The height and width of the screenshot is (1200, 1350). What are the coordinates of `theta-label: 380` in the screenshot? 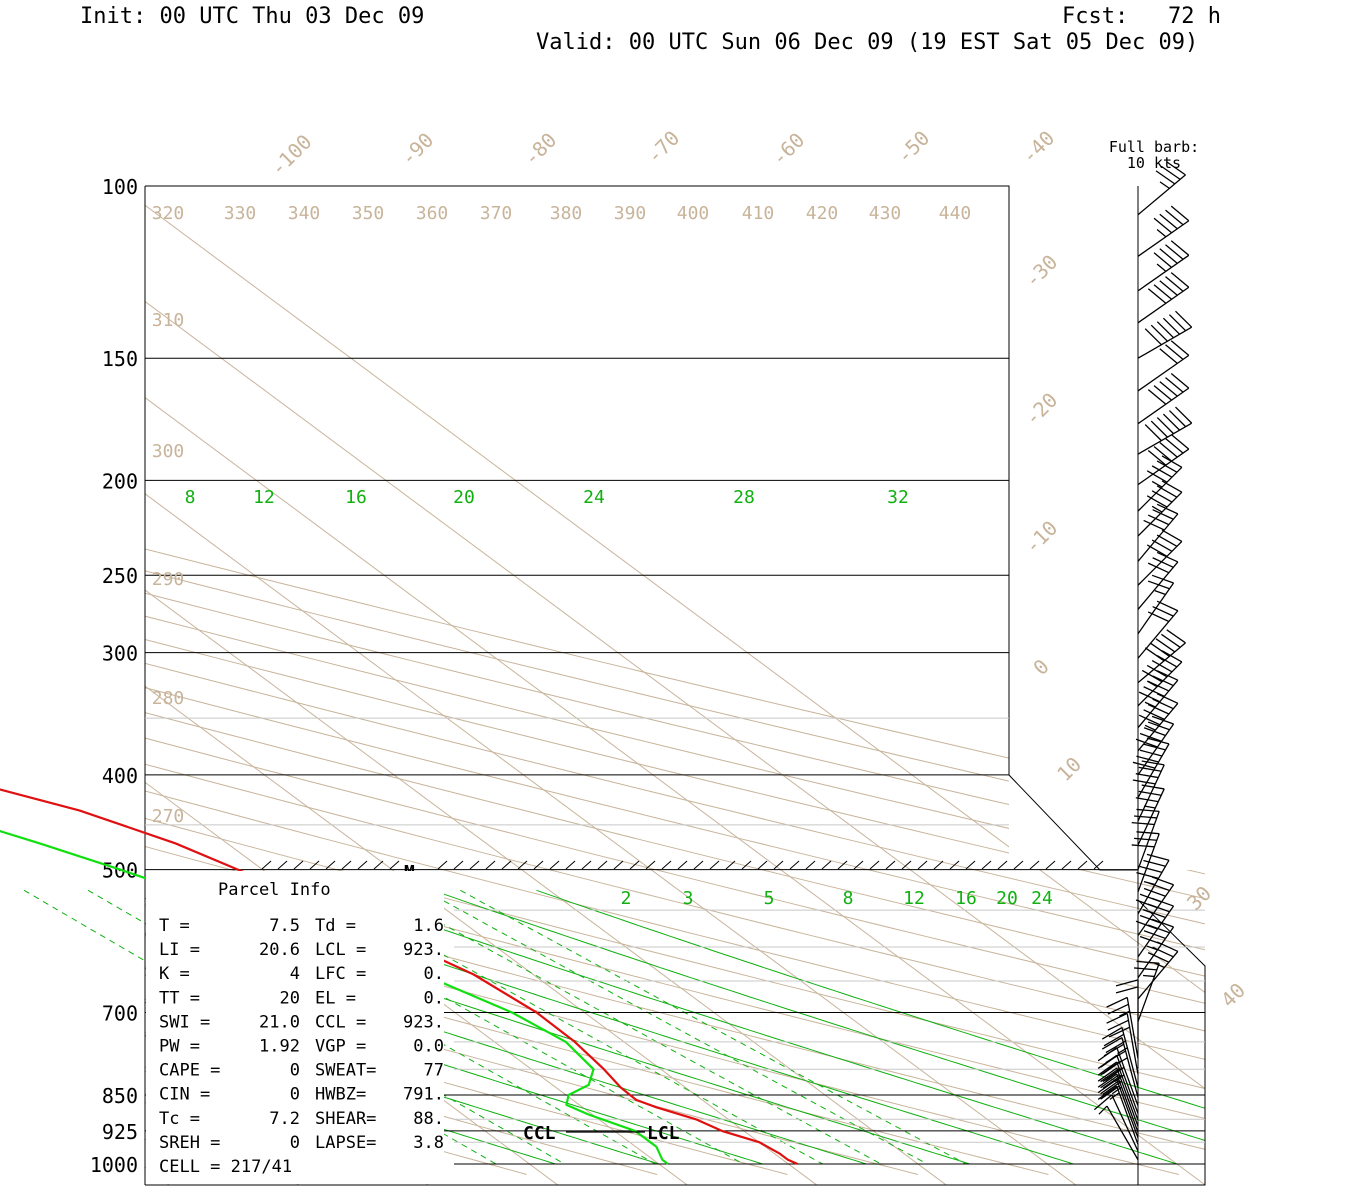 It's located at (566, 213).